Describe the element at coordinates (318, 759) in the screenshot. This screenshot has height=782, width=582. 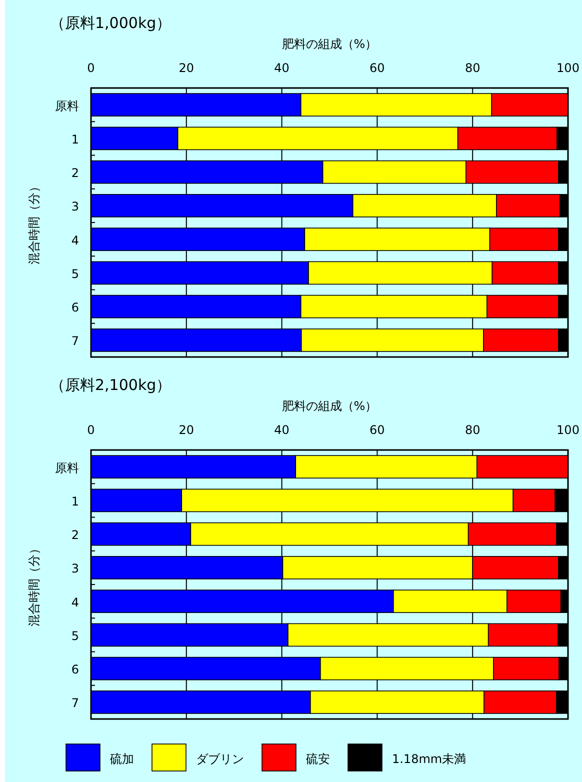
I see `legend-label: 硫安` at that location.